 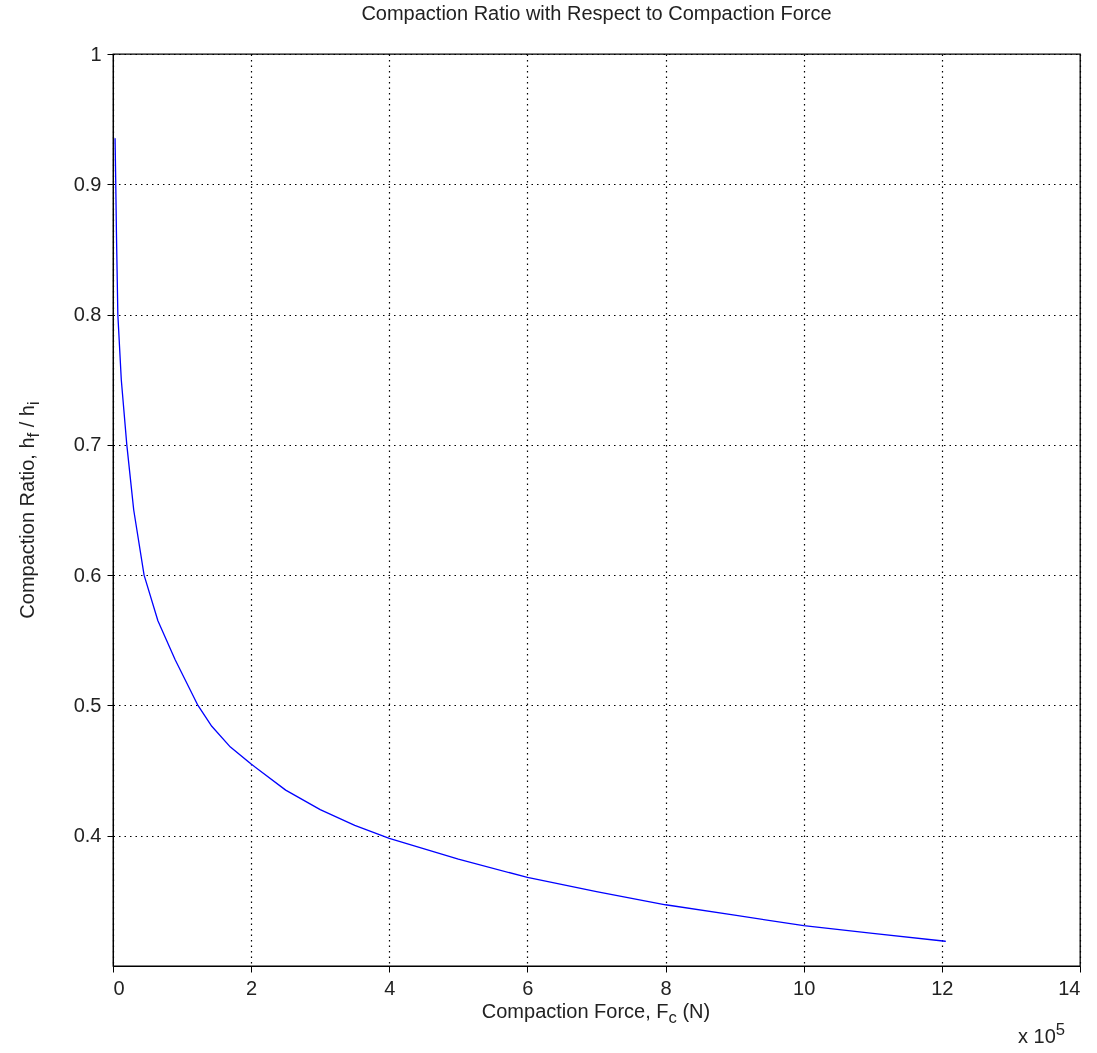 I want to click on x-axis-title: Compaction Force, F$_{c}$ (N), so click(x=596, y=1014).